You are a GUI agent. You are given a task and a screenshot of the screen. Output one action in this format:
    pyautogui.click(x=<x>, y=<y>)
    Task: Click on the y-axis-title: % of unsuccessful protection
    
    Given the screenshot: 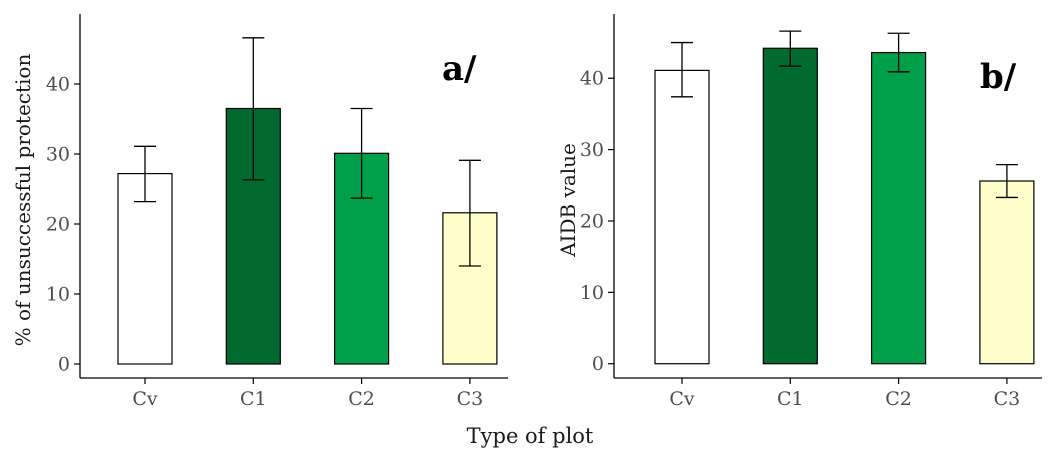 What is the action you would take?
    pyautogui.click(x=23, y=200)
    